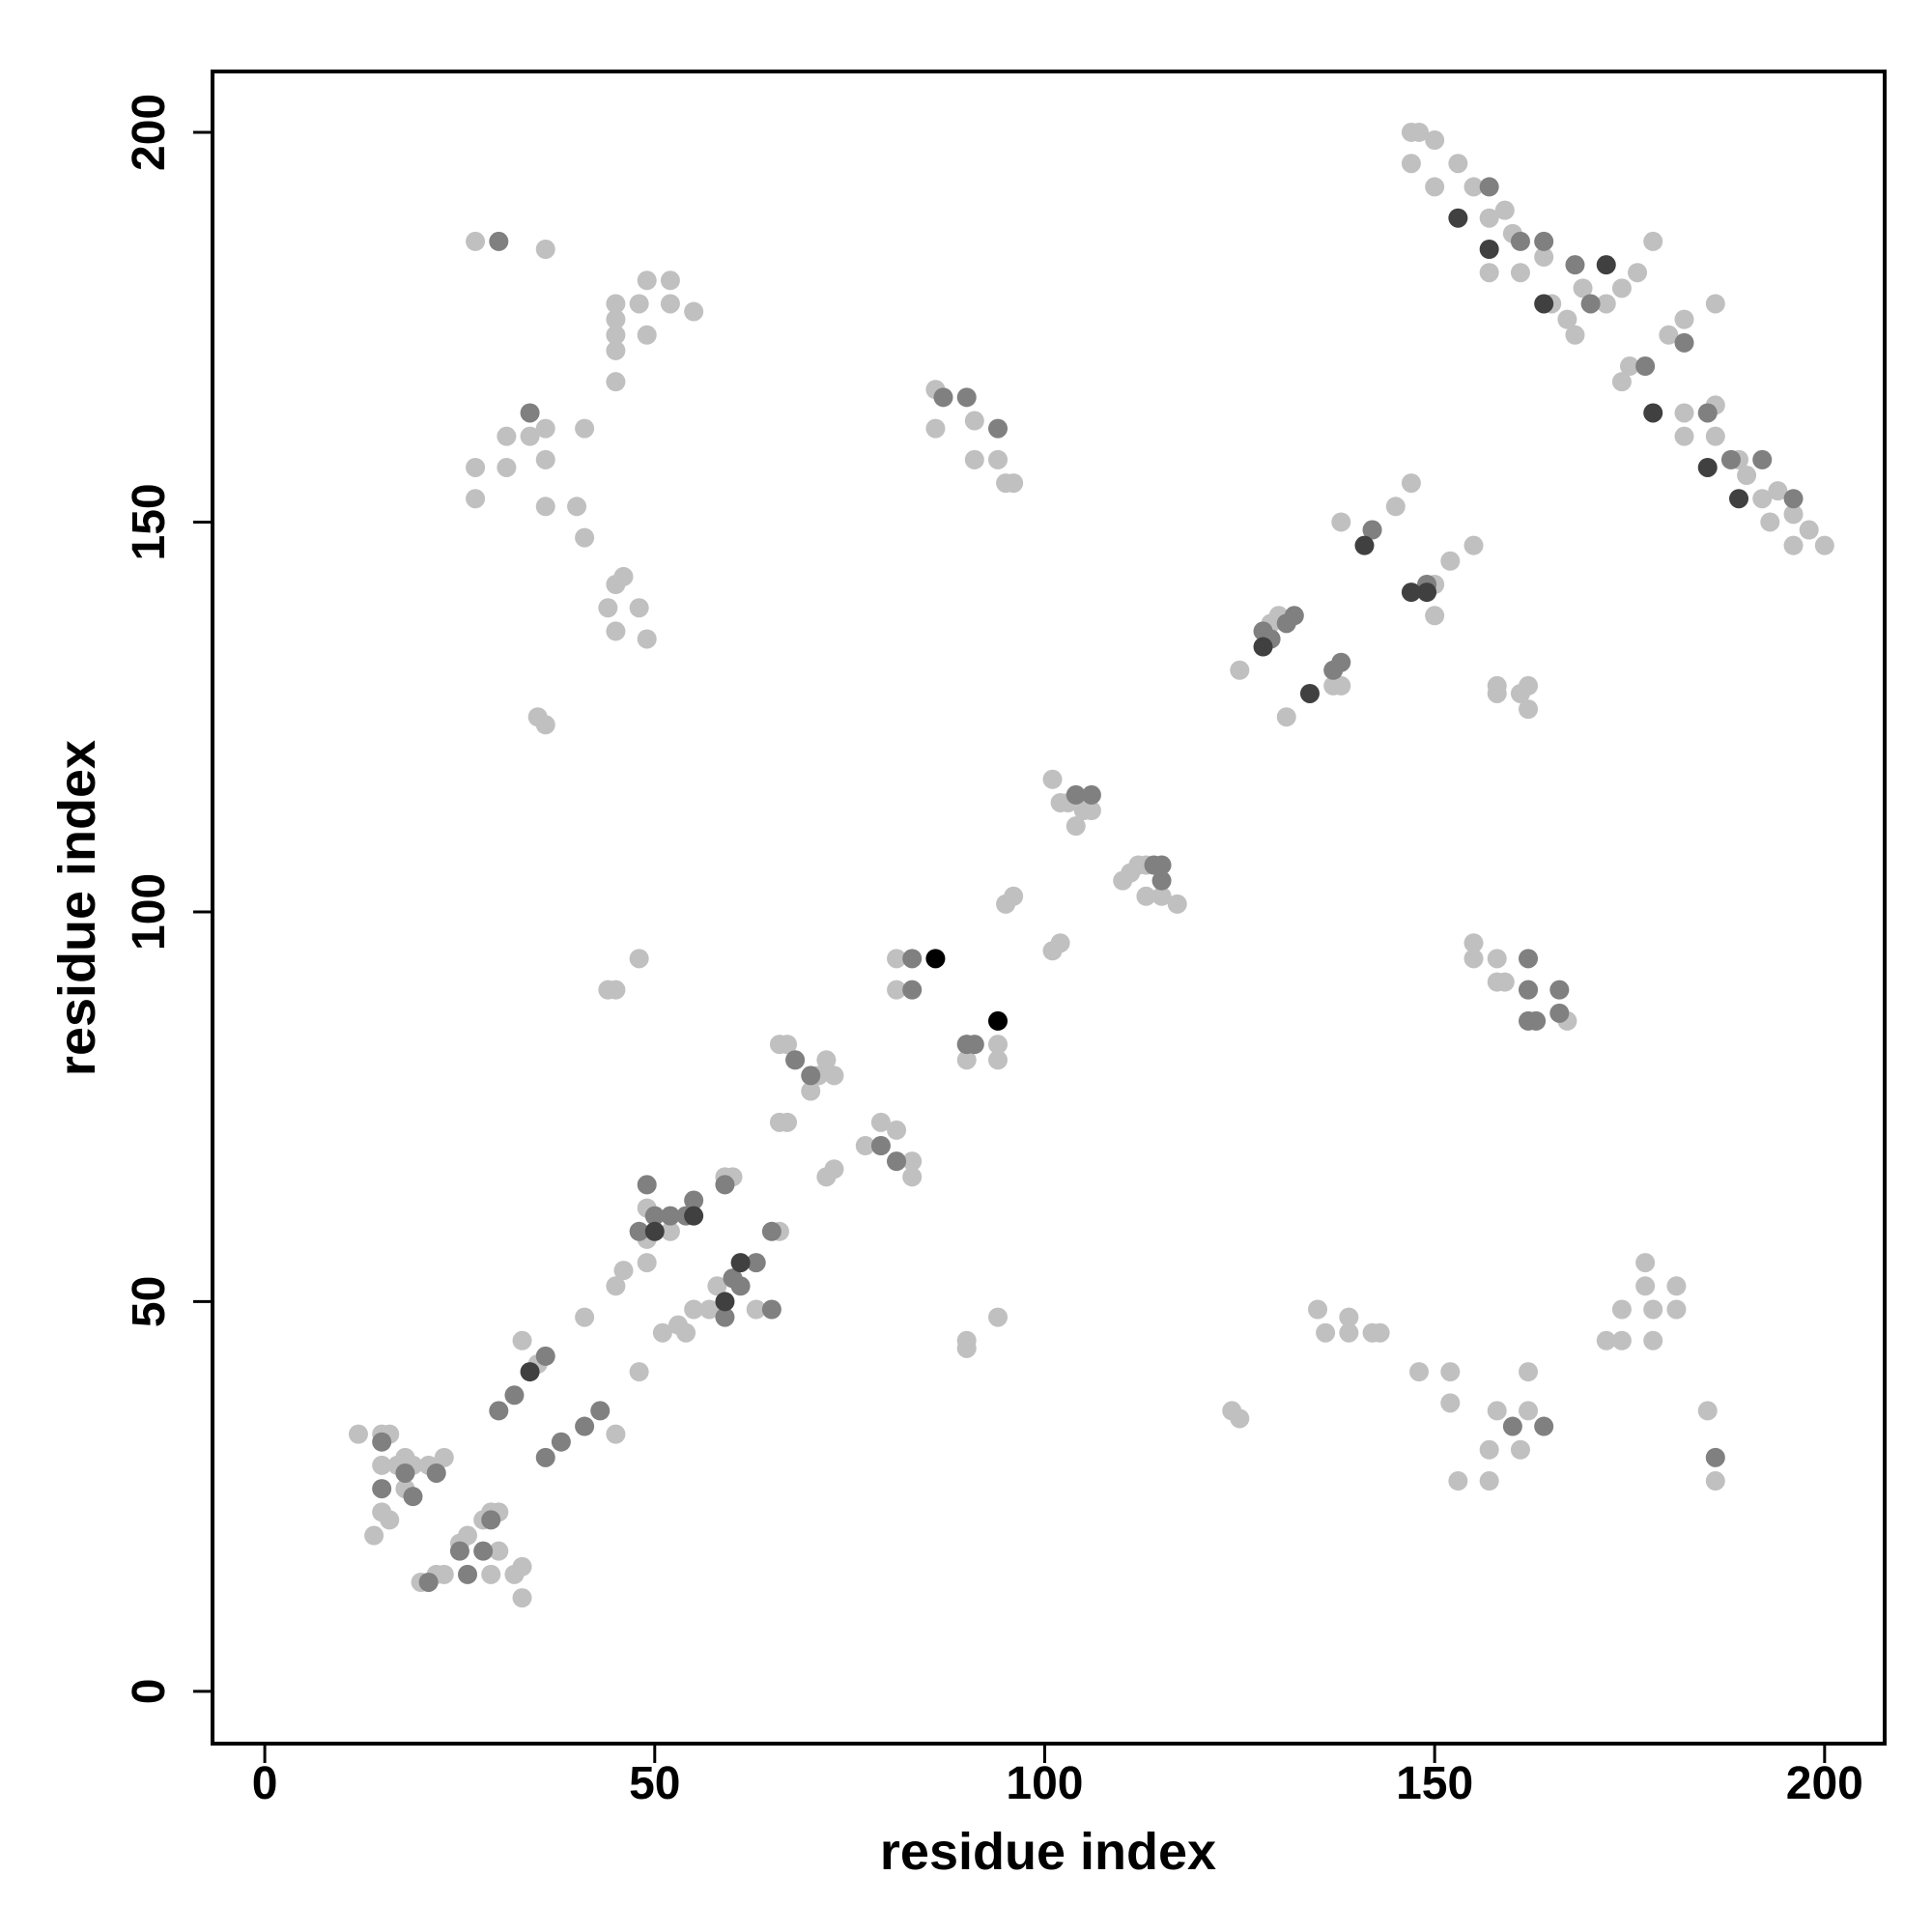  Describe the element at coordinates (149, 1692) in the screenshot. I see `y-tick-label: 0` at that location.